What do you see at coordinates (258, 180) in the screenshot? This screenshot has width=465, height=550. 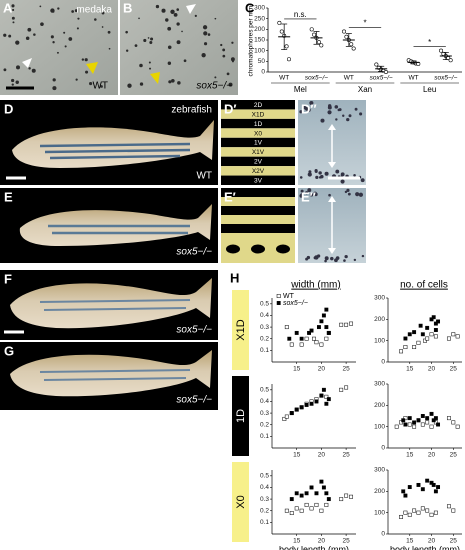 I see `stripe-label: 3V` at bounding box center [258, 180].